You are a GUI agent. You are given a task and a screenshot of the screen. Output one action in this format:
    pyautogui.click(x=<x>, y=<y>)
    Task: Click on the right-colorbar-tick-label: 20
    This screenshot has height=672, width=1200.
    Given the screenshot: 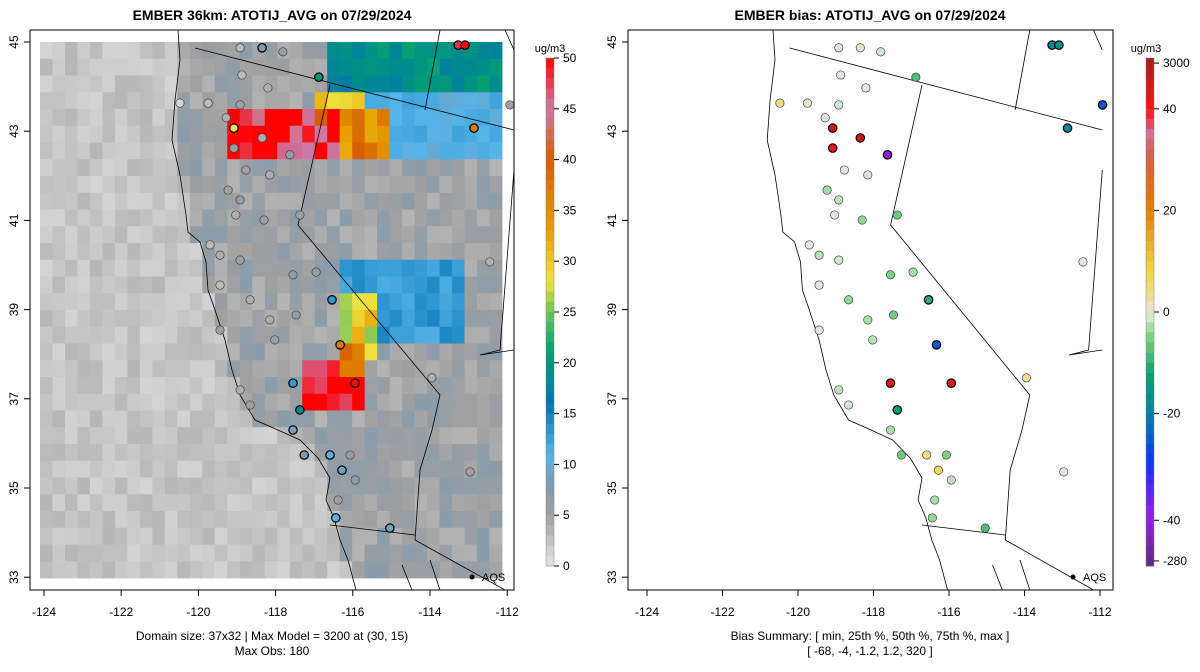 What is the action you would take?
    pyautogui.click(x=1170, y=210)
    